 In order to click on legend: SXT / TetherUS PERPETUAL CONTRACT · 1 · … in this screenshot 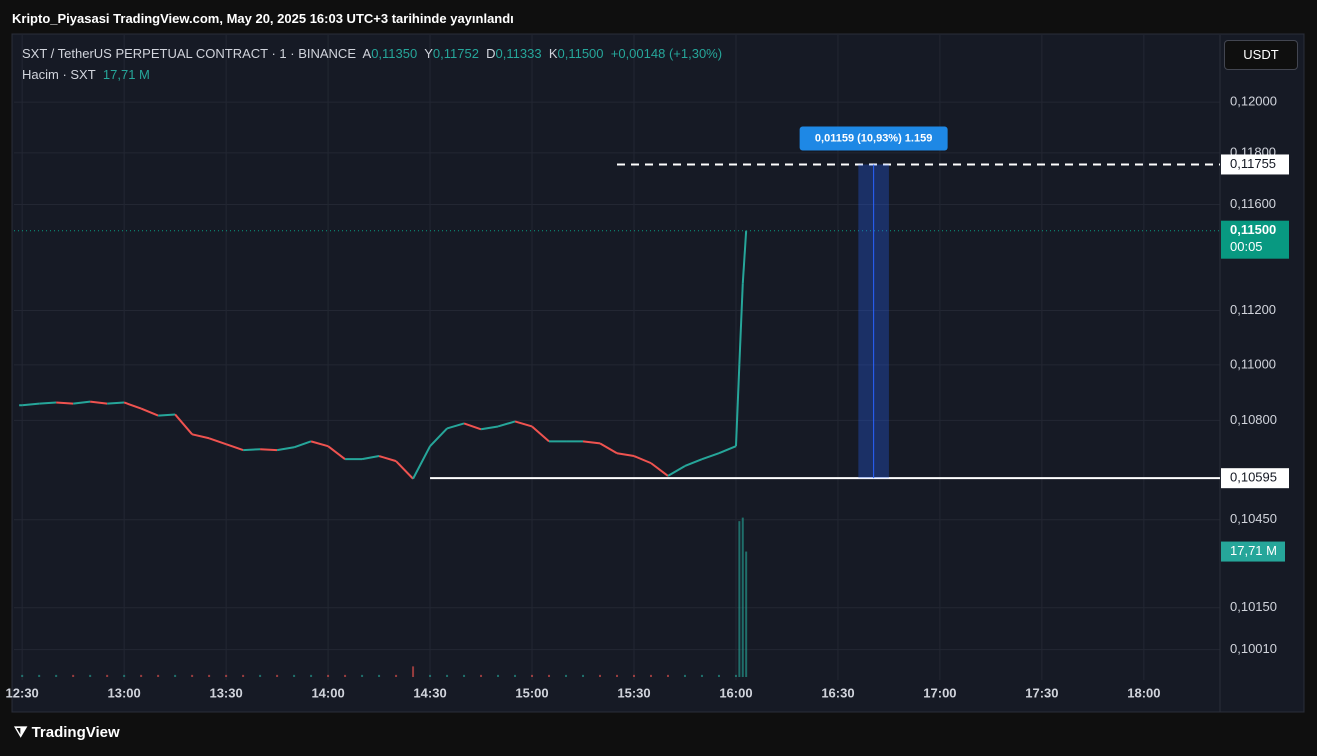, I will do `click(372, 53)`.